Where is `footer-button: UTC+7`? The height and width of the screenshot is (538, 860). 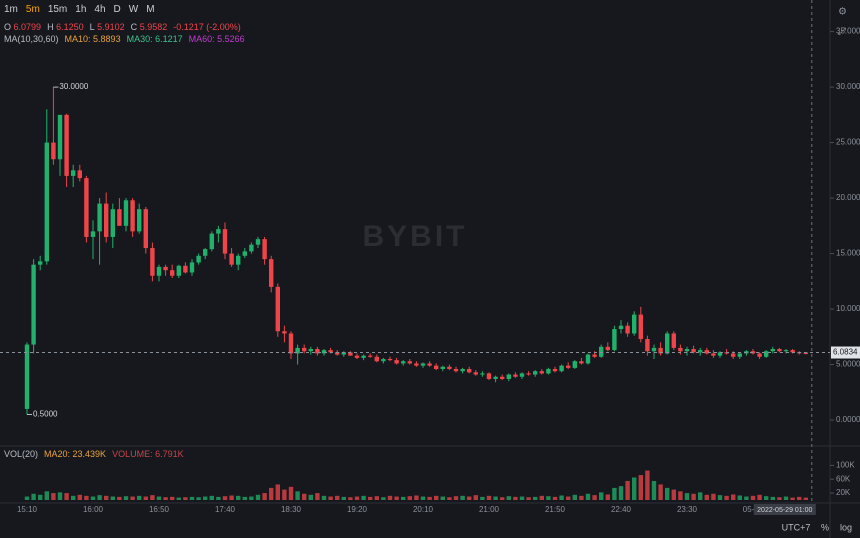 footer-button: UTC+7 is located at coordinates (796, 527).